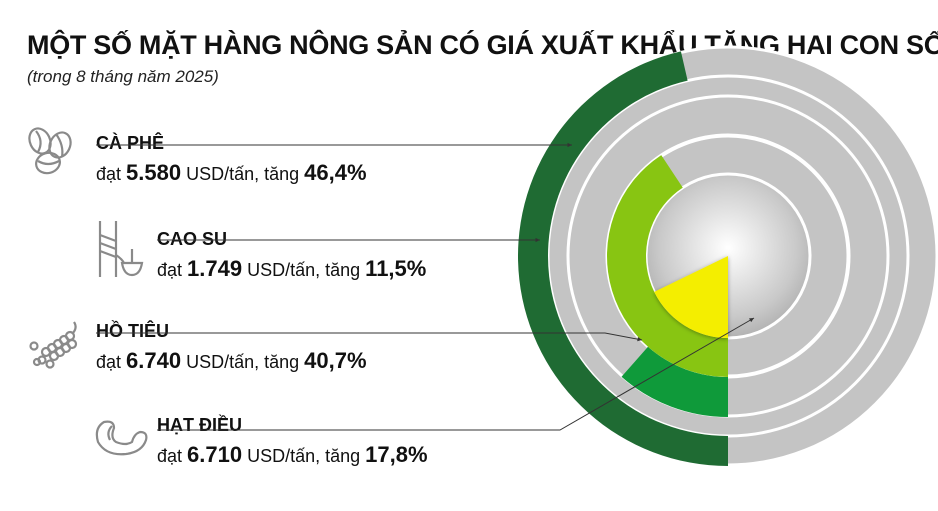 This screenshot has height=511, width=938. Describe the element at coordinates (456, 374) in the screenshot. I see `leader-hat-dieu` at that location.